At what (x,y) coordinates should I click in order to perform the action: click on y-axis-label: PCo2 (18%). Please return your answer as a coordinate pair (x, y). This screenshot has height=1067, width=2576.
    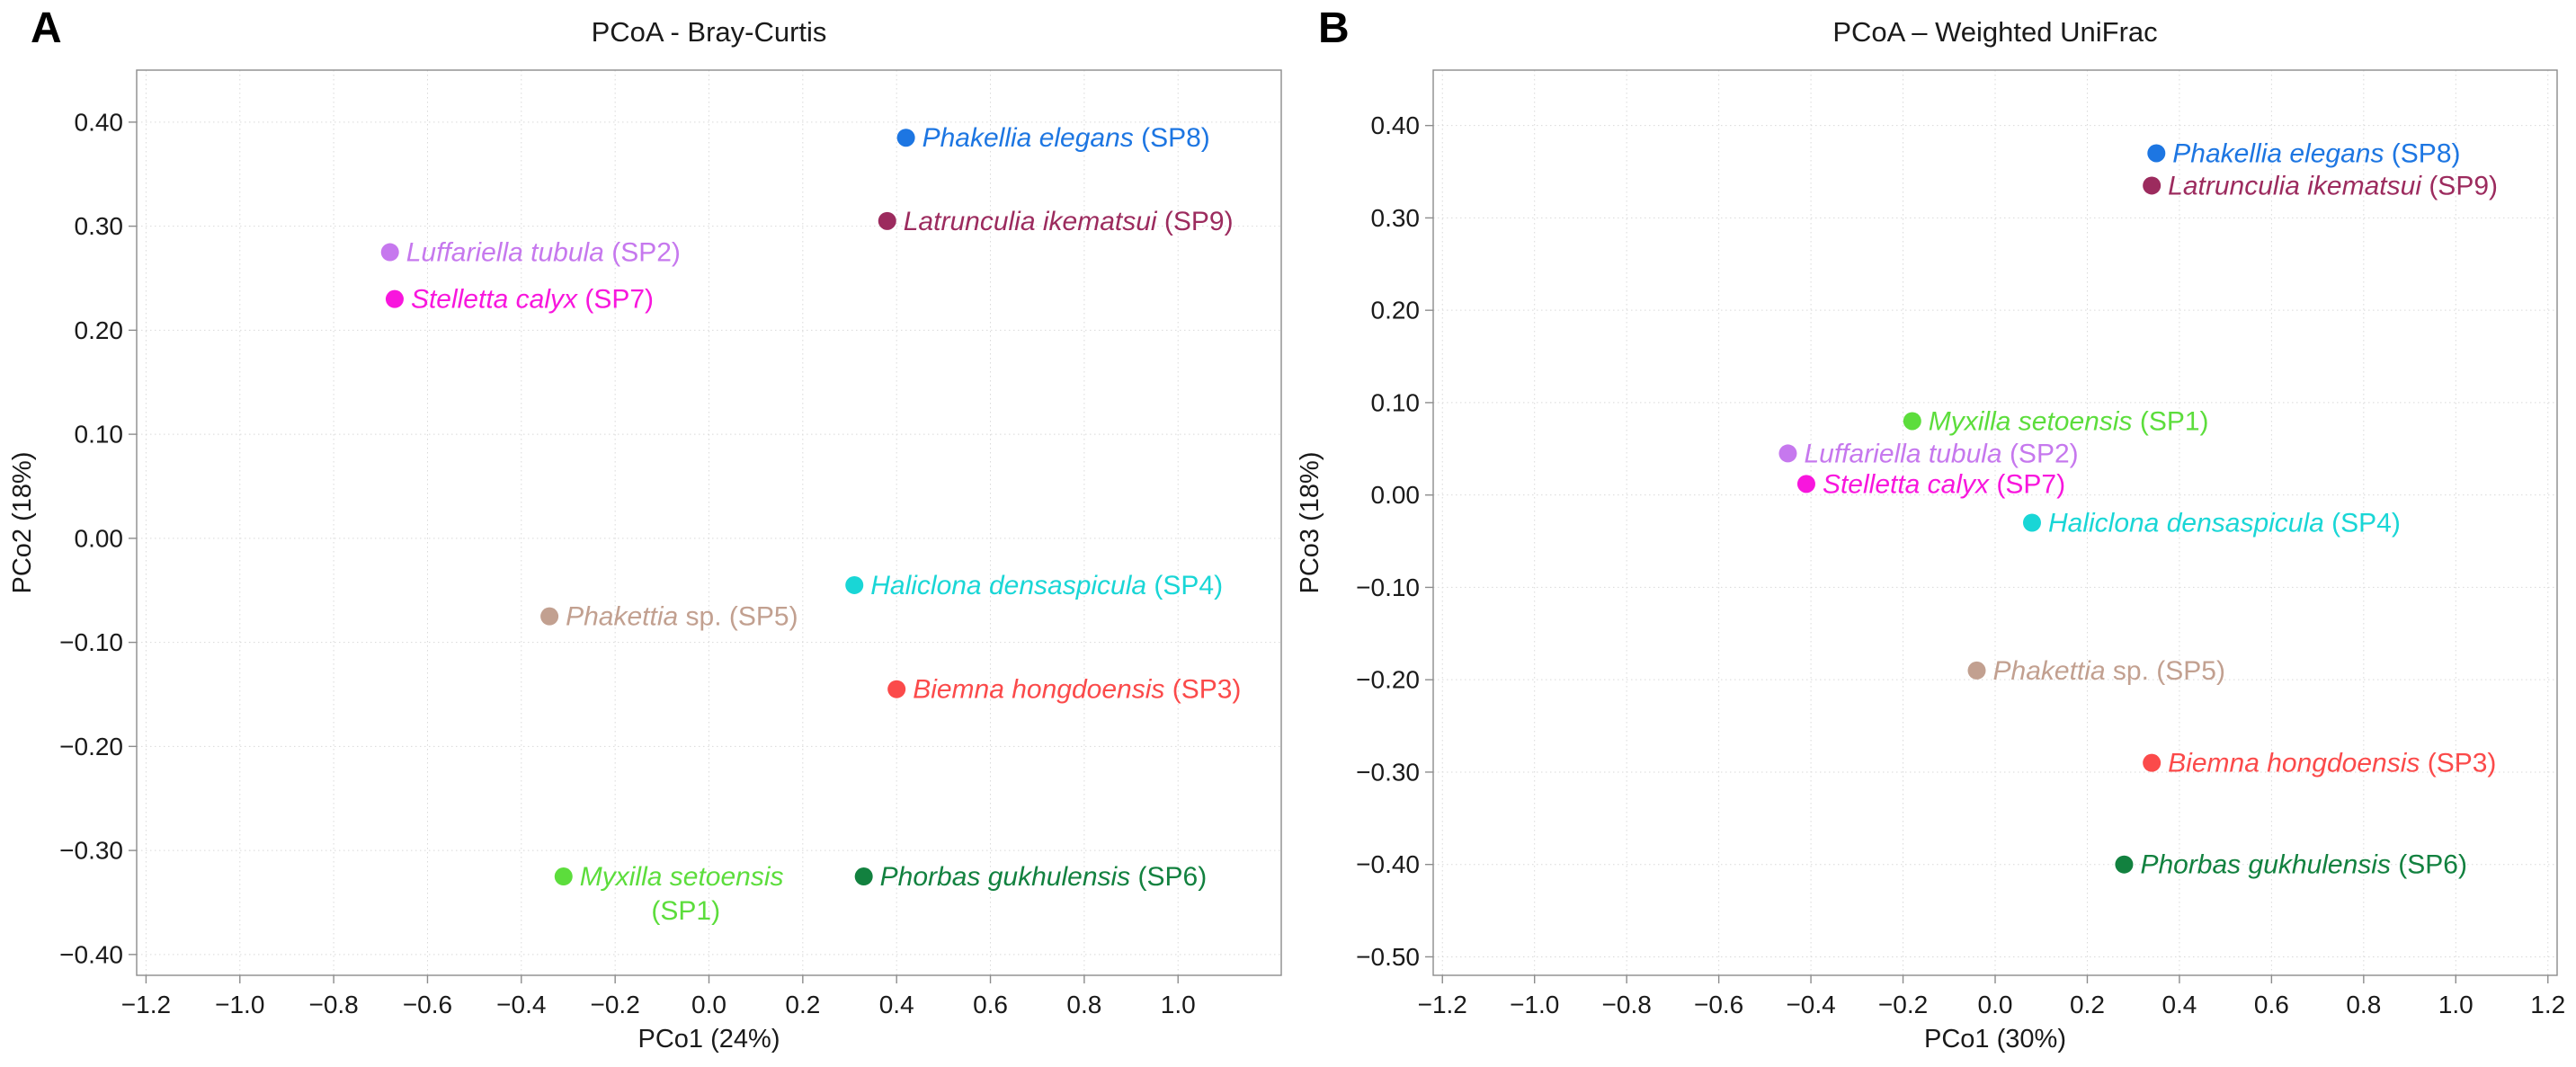
    Looking at the image, I should click on (23, 523).